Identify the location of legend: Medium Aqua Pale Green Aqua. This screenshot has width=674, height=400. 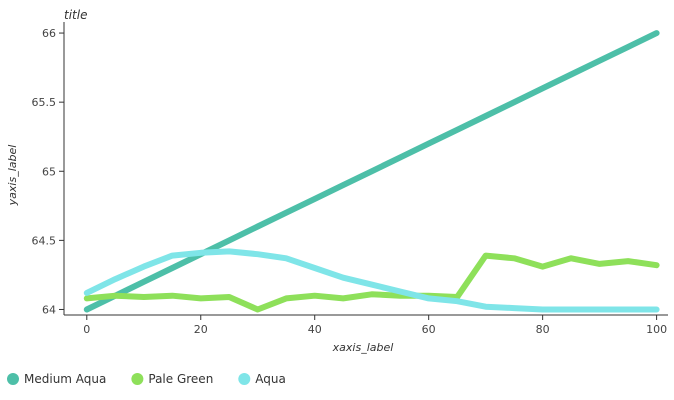
(146, 379).